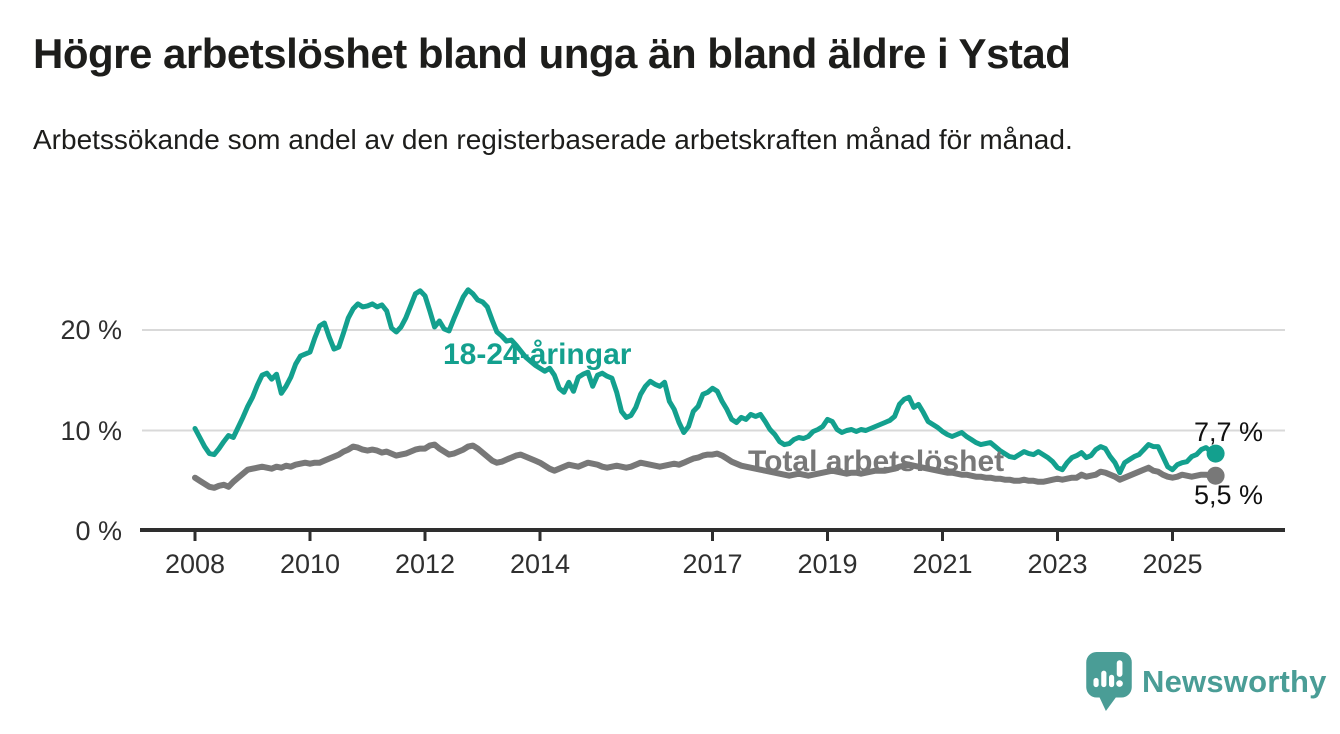 This screenshot has width=1340, height=734. What do you see at coordinates (1057, 564) in the screenshot?
I see `x-tick-label: 2023` at bounding box center [1057, 564].